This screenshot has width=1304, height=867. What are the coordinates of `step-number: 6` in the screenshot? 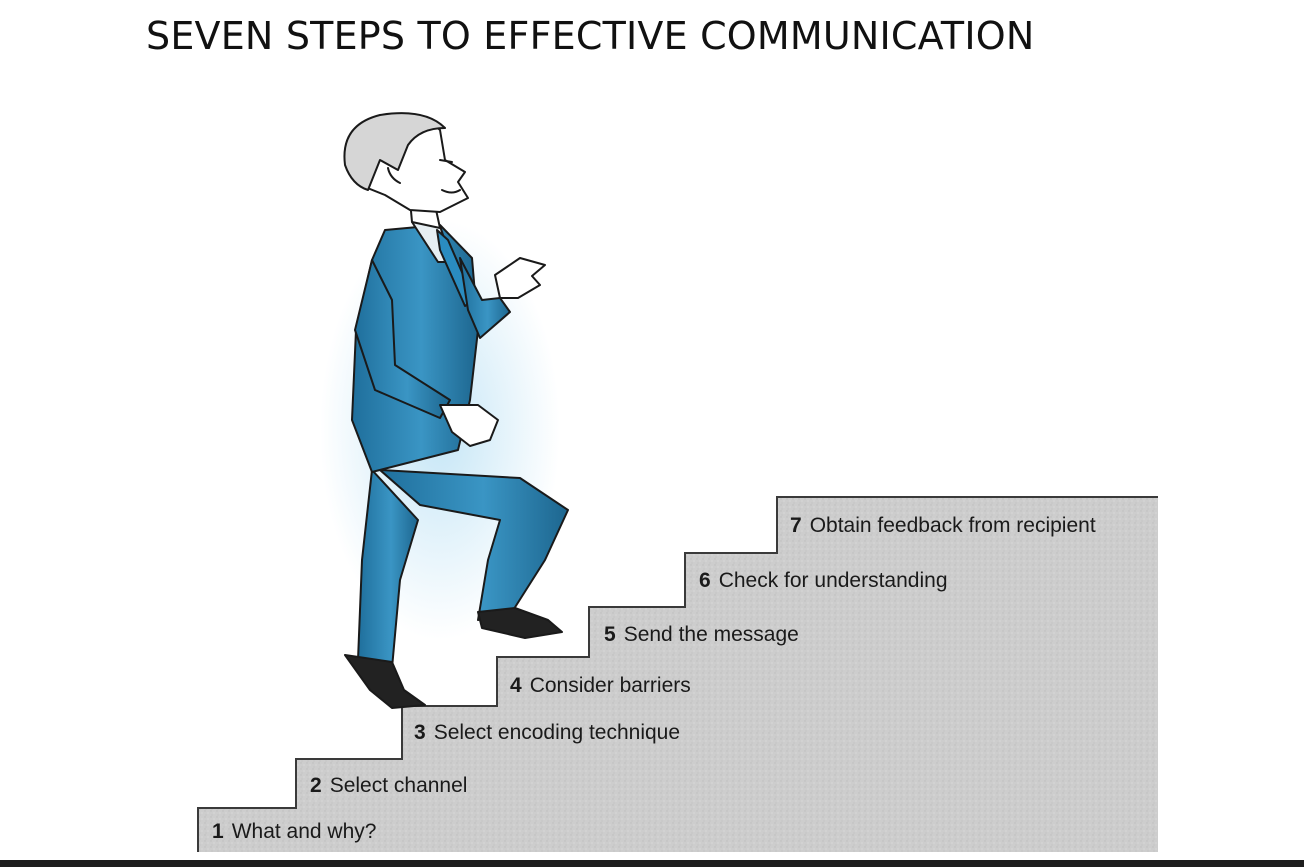 It's located at (705, 580).